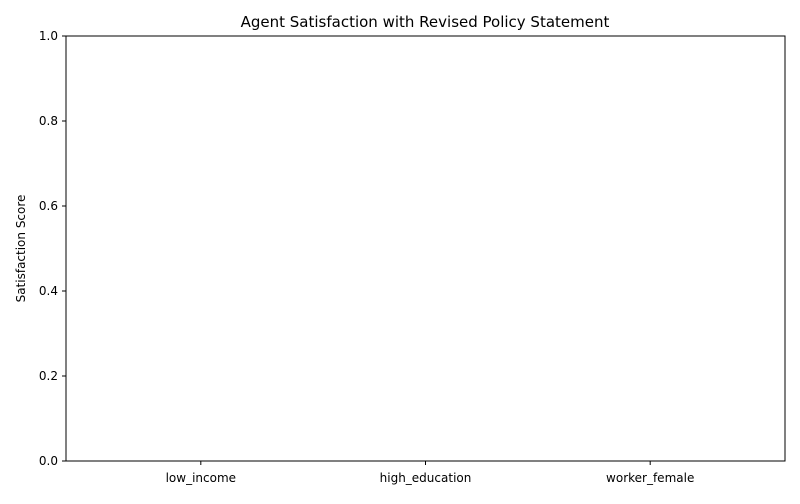 This screenshot has width=800, height=504. What do you see at coordinates (201, 478) in the screenshot?
I see `x-tick-label: low_income` at bounding box center [201, 478].